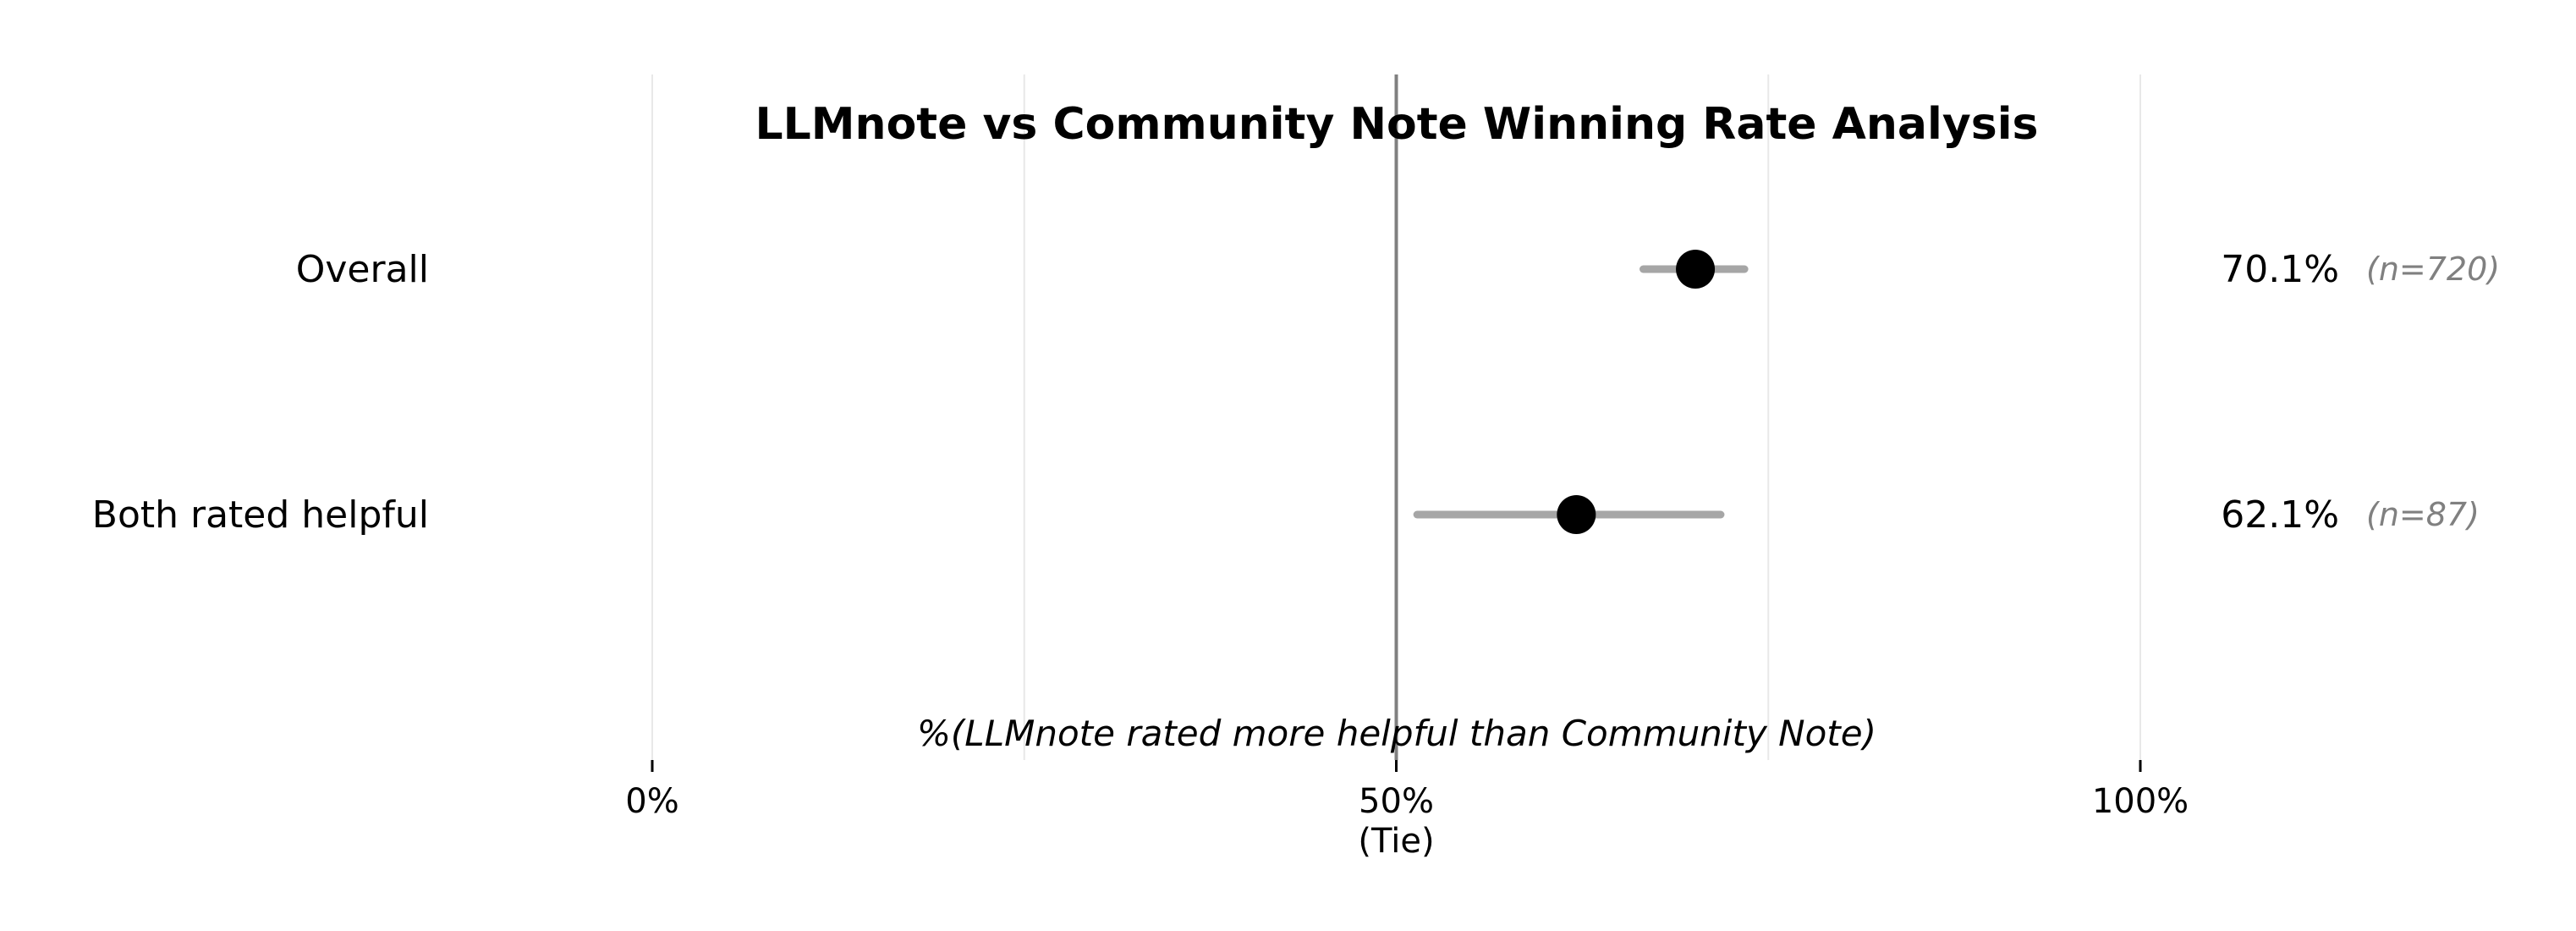 Image resolution: width=2576 pixels, height=931 pixels. I want to click on sample-size-label: (n=720), so click(2433, 269).